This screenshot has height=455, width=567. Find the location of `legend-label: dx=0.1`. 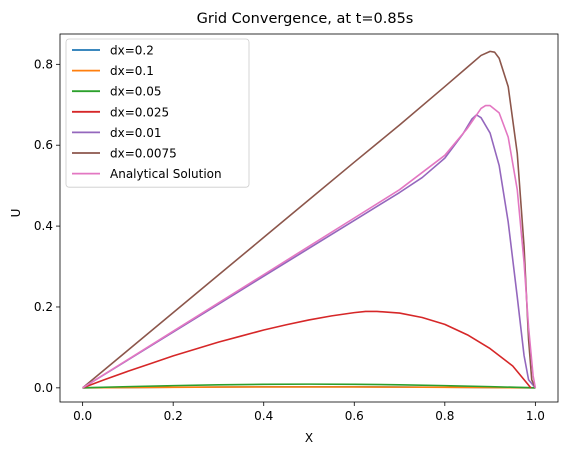

legend-label: dx=0.1 is located at coordinates (132, 71).